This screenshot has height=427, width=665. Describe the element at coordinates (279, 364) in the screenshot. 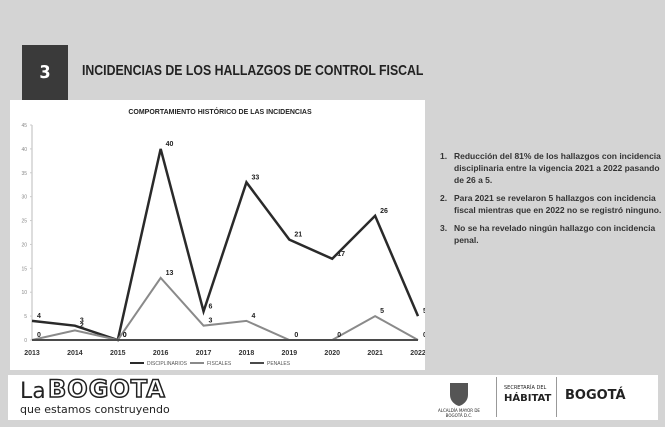

I see `legend-label: PENALES` at that location.